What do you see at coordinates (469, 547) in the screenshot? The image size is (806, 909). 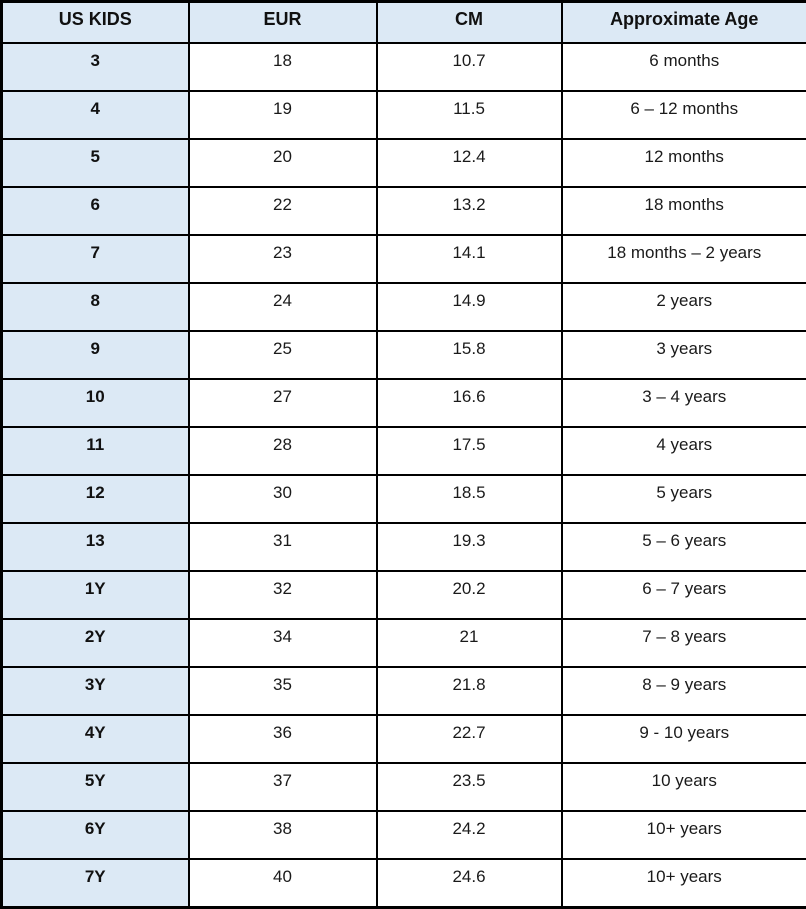 I see `cm-cell: 19.3` at bounding box center [469, 547].